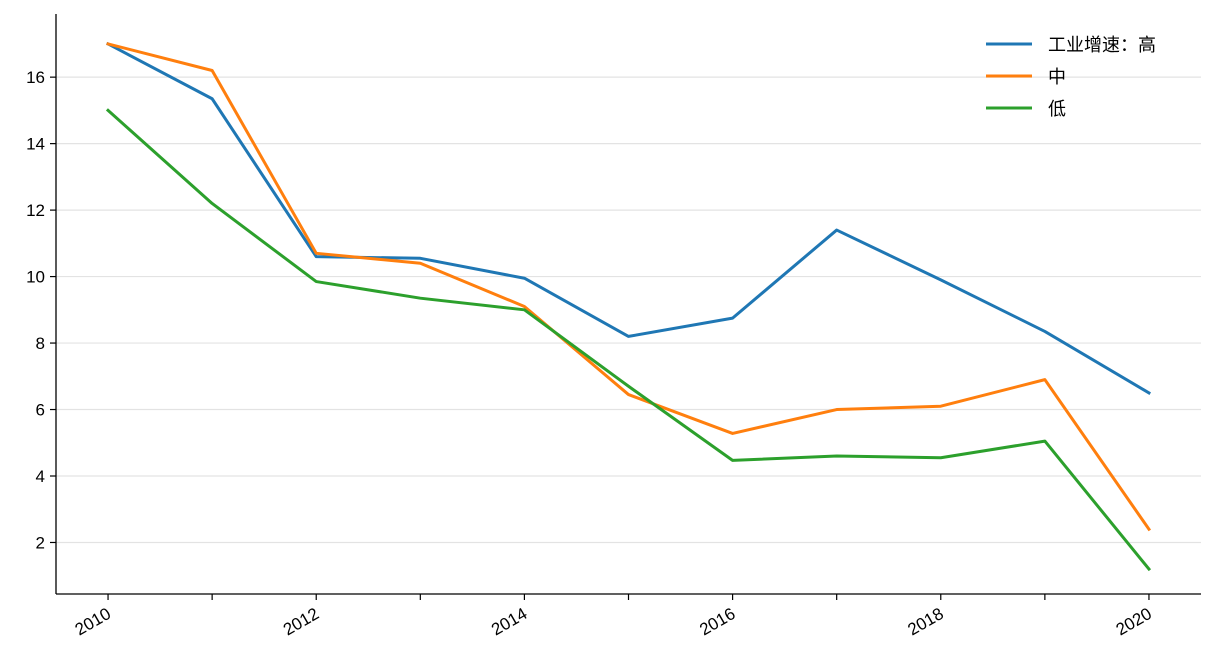 The image size is (1216, 672). What do you see at coordinates (509, 621) in the screenshot?
I see `x-tick-label: 2014` at bounding box center [509, 621].